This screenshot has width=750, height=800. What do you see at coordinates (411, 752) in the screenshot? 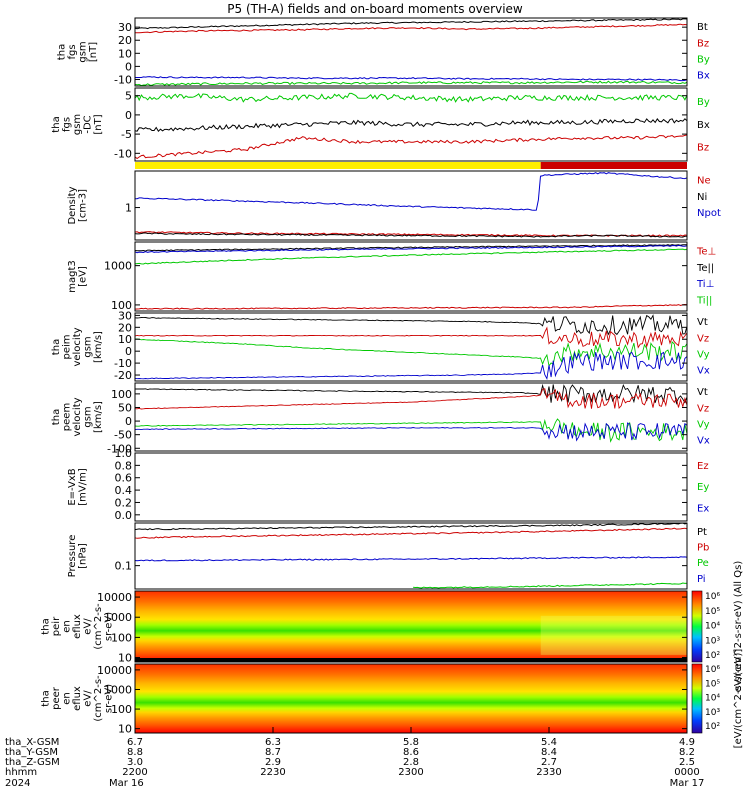
I see `ephemeris-value: 8.6` at bounding box center [411, 752].